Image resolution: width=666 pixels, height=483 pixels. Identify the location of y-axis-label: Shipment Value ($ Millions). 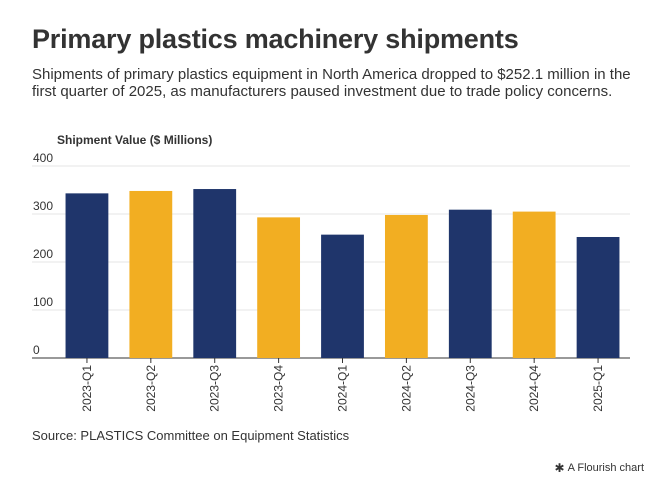
(134, 140).